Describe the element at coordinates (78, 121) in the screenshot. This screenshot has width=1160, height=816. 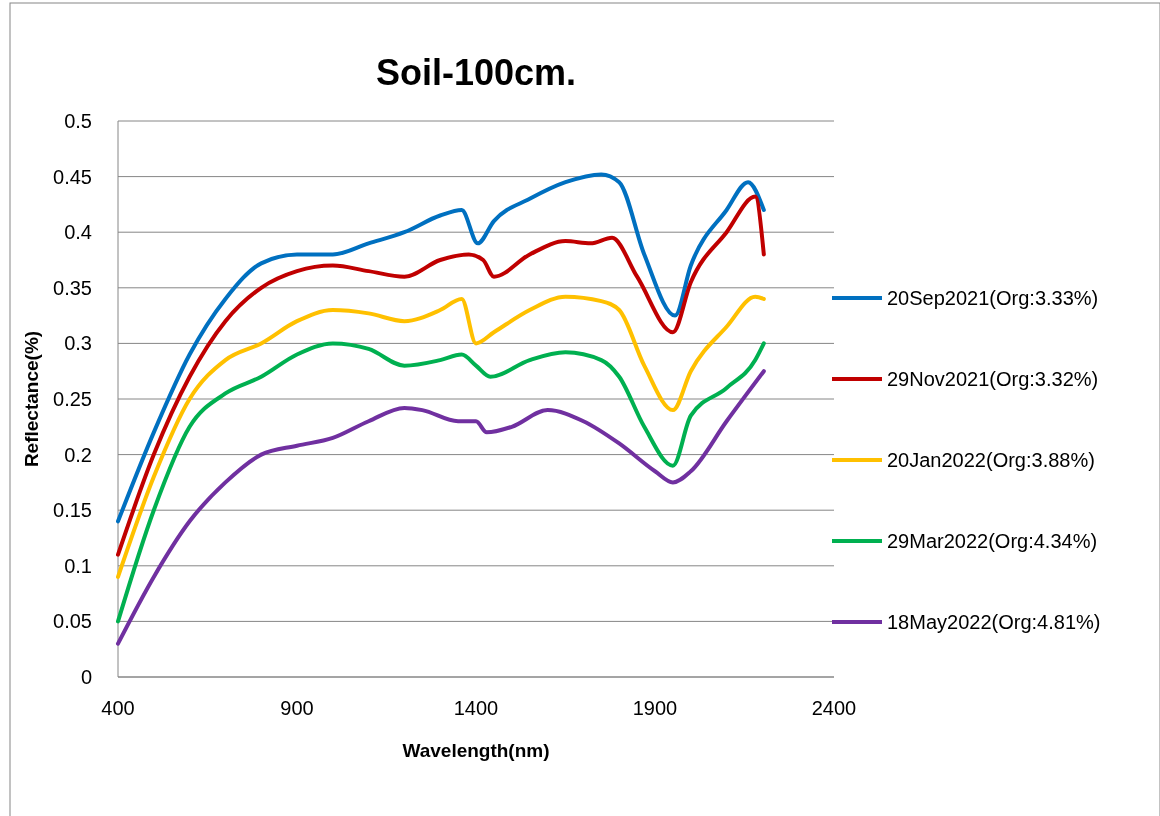
I see `y-tick-label: 0.5` at that location.